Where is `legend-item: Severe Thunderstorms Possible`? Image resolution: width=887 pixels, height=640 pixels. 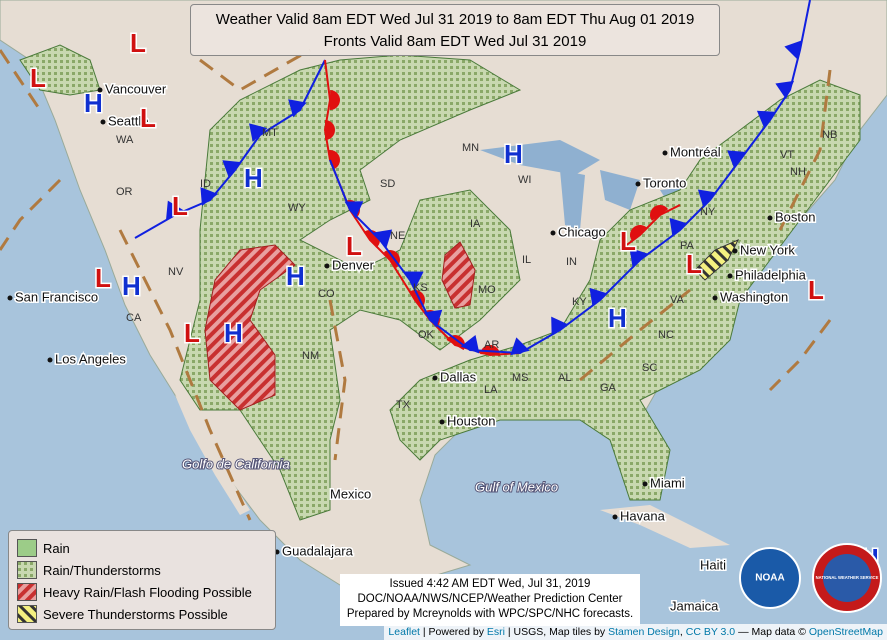 legend-item: Severe Thunderstorms Possible is located at coordinates (142, 614).